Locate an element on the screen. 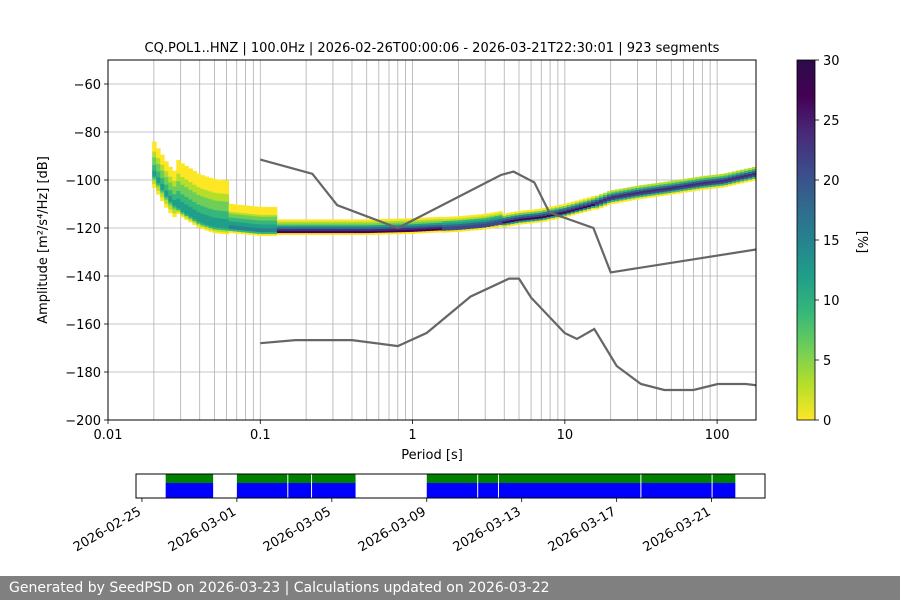  y-tick-label: −160 is located at coordinates (83, 325).